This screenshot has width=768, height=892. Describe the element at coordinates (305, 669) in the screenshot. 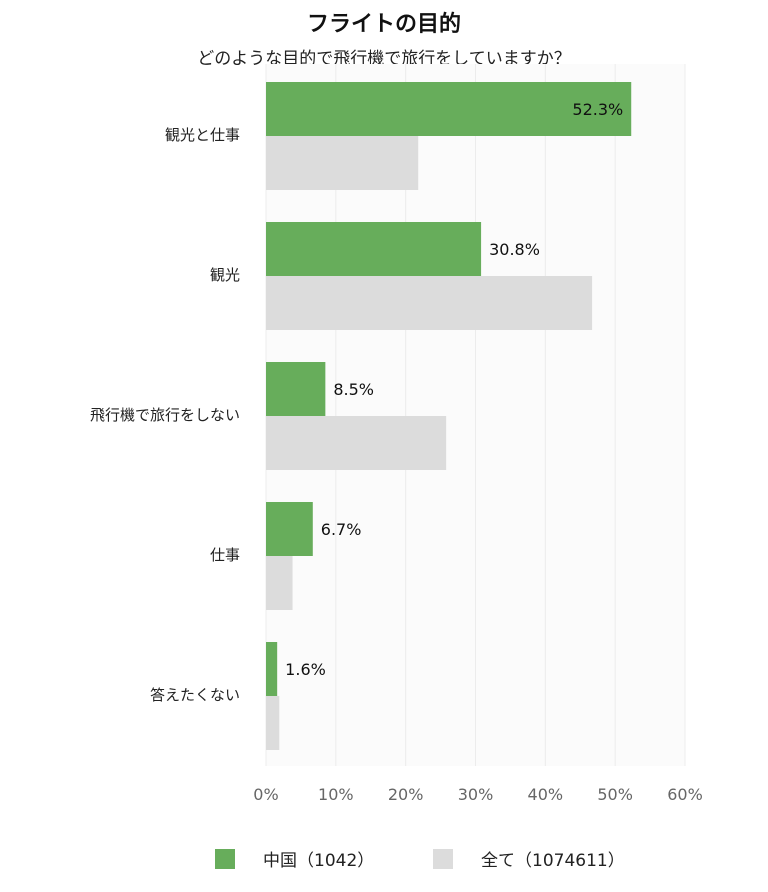

I see `data-label: 1.6%` at that location.